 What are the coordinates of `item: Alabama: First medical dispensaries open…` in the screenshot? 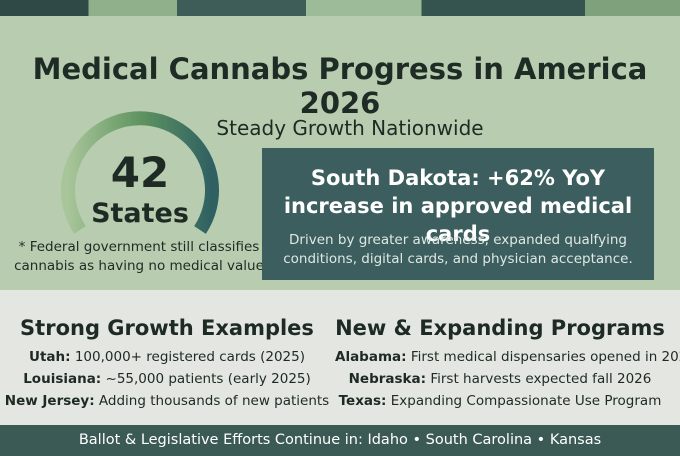 It's located at (507, 357).